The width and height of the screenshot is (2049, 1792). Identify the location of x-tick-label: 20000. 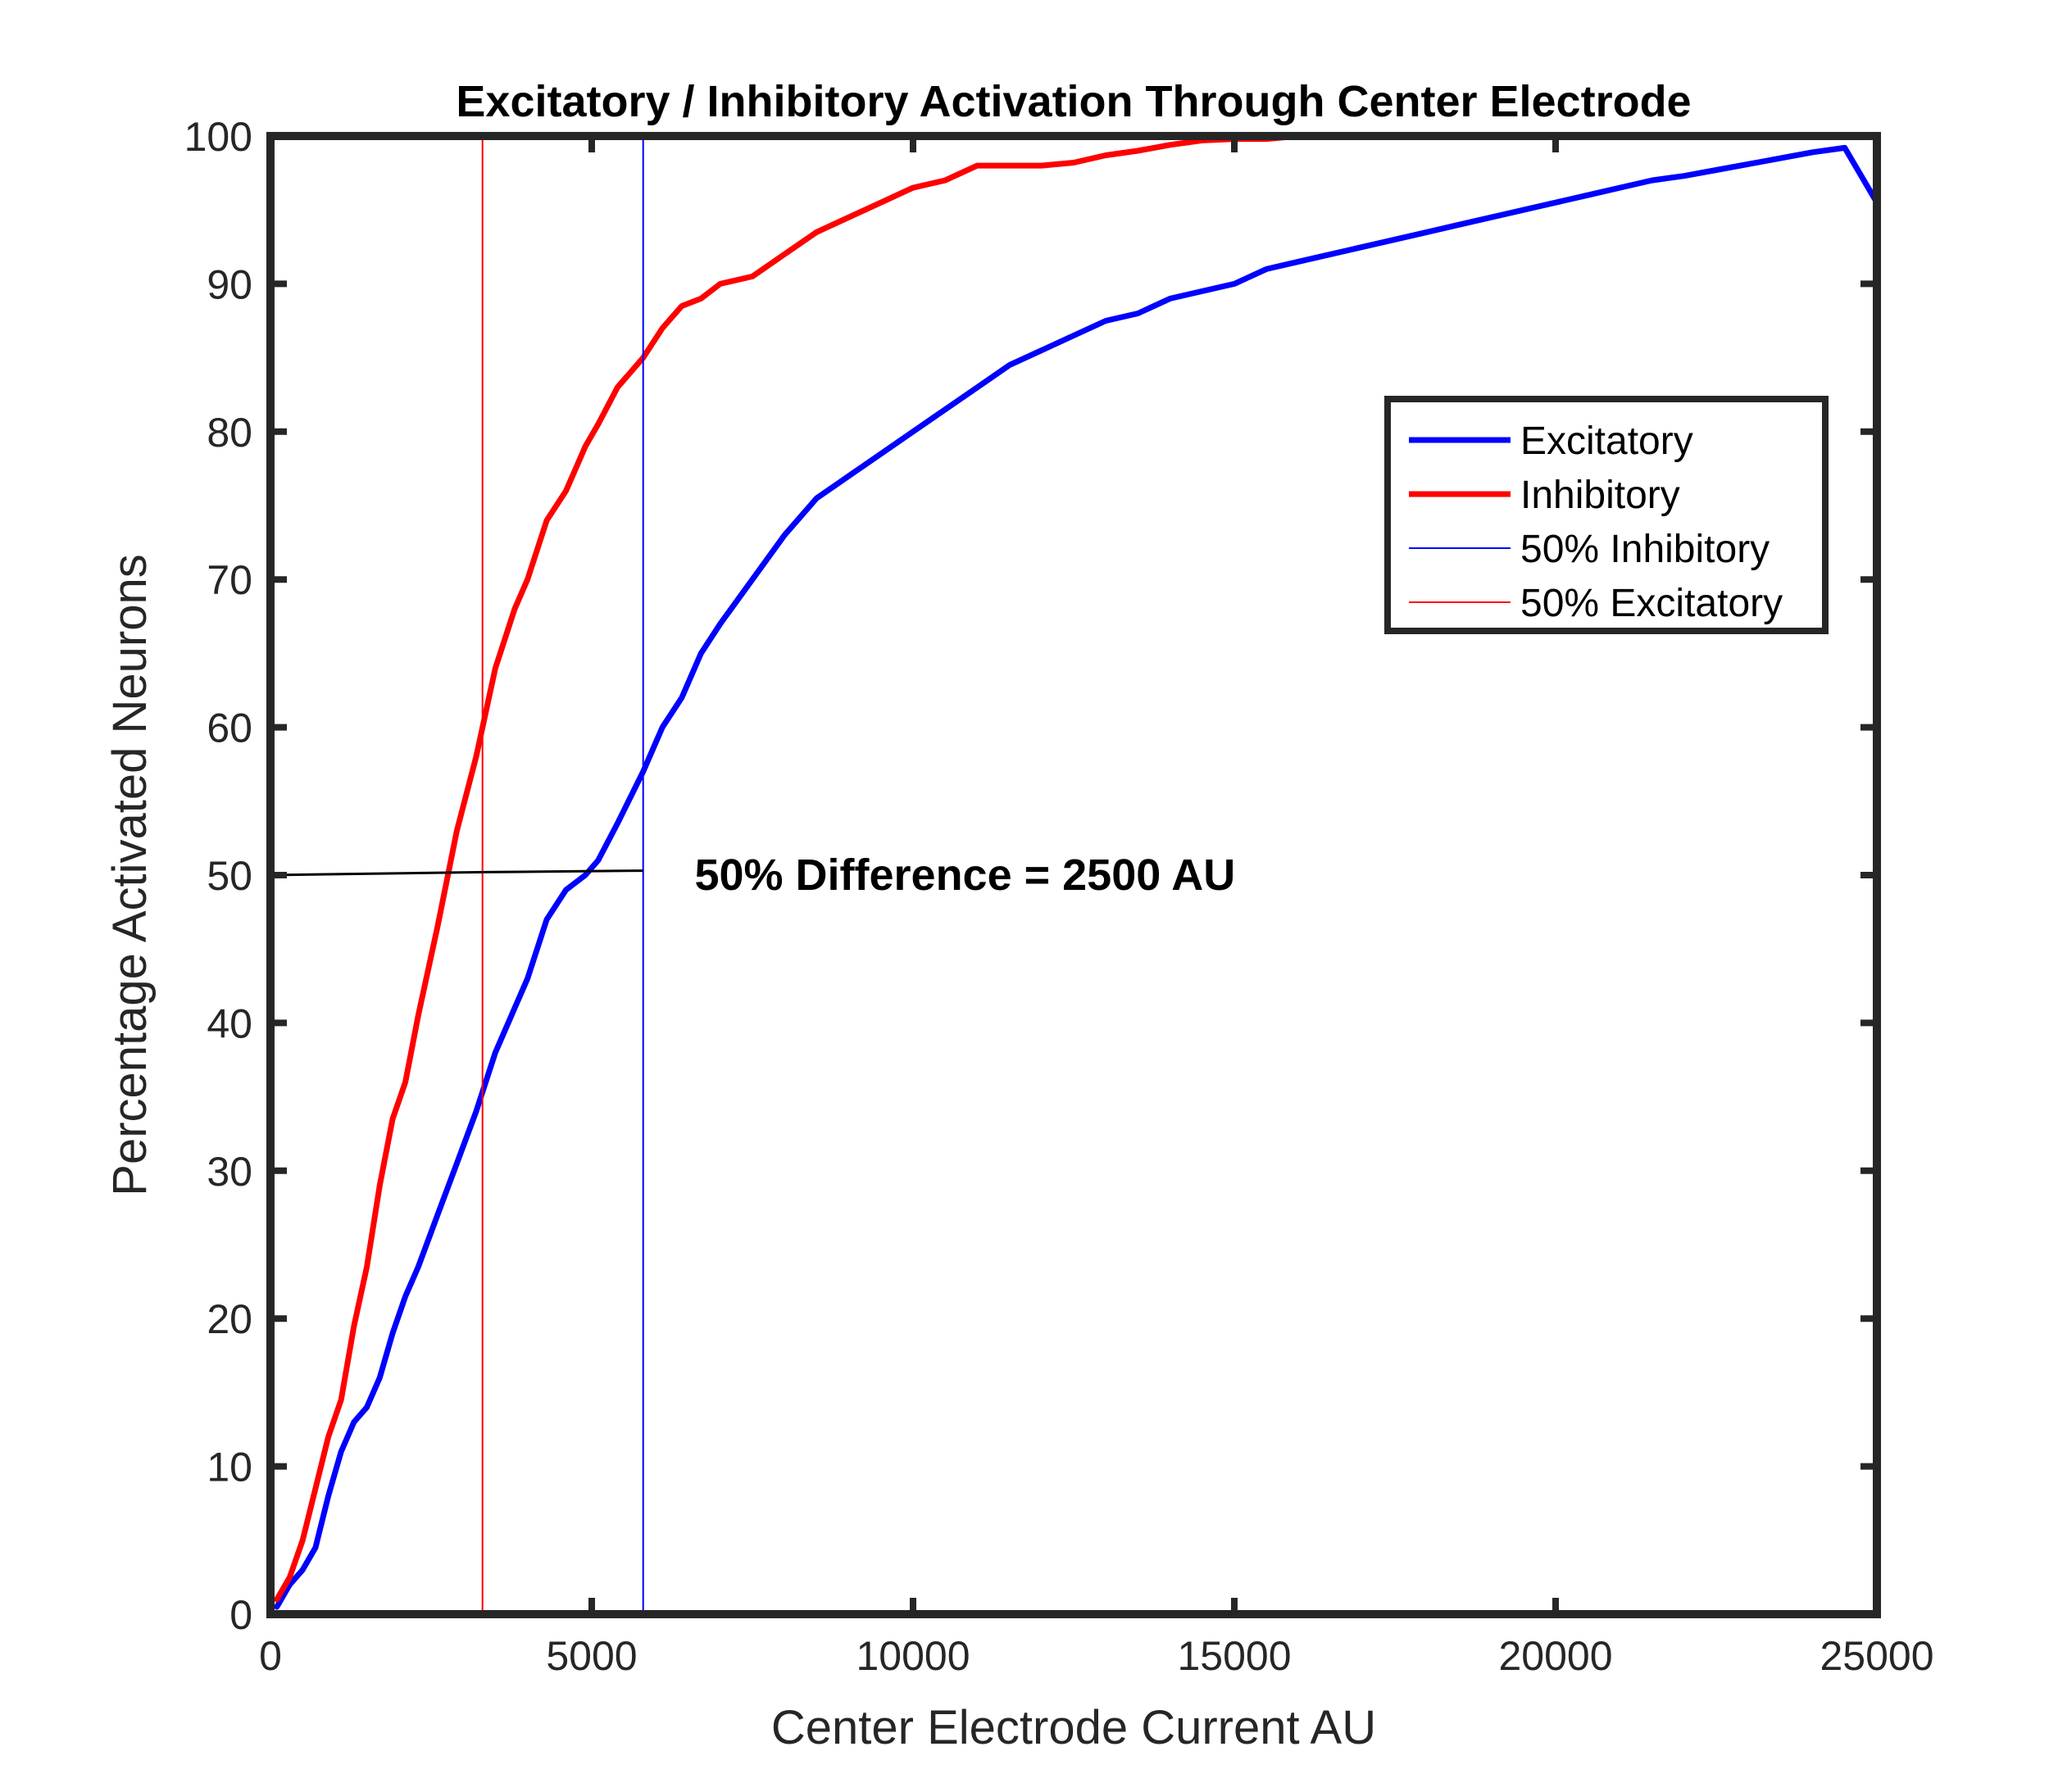
(1555, 1656).